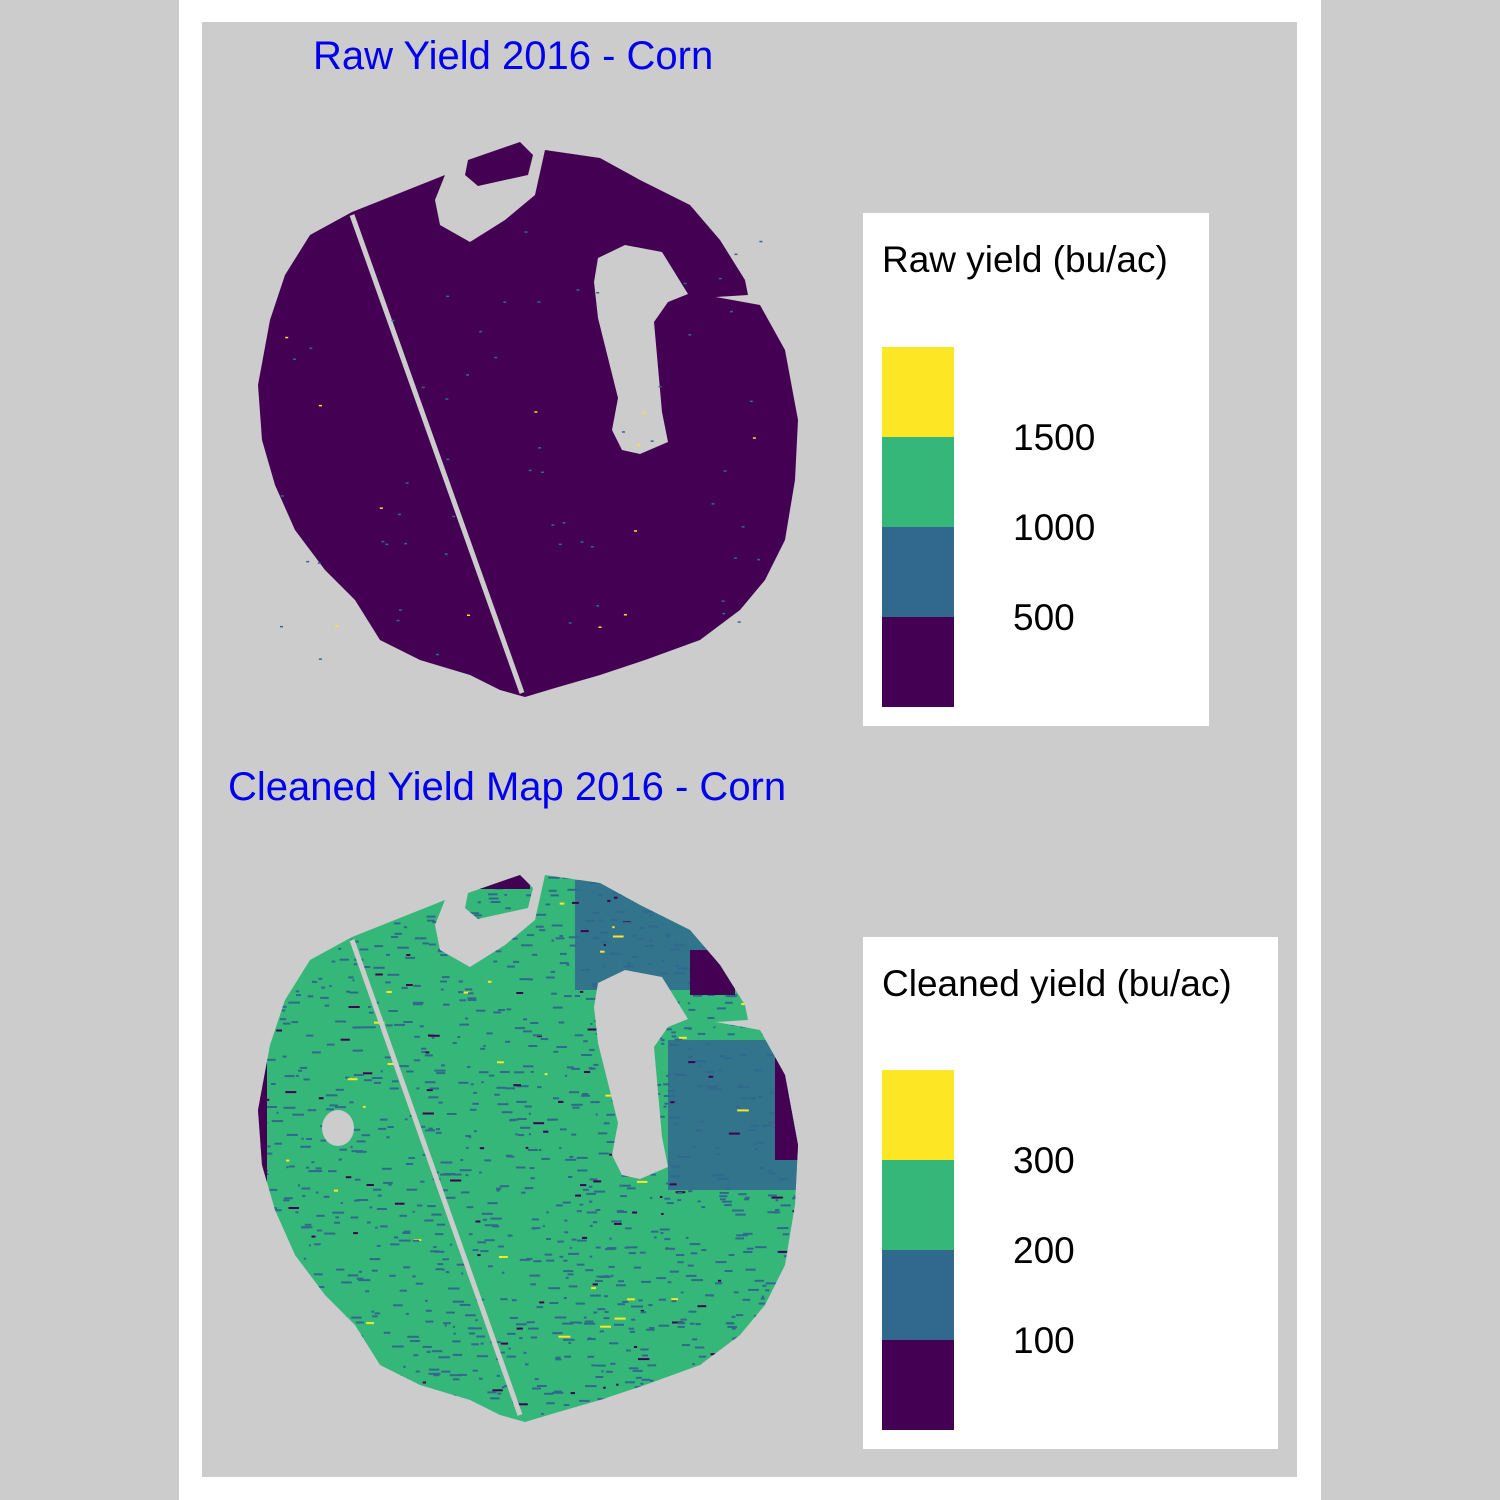 The image size is (1500, 1500). What do you see at coordinates (436, 1177) in the screenshot?
I see `cleaned-field-road` at bounding box center [436, 1177].